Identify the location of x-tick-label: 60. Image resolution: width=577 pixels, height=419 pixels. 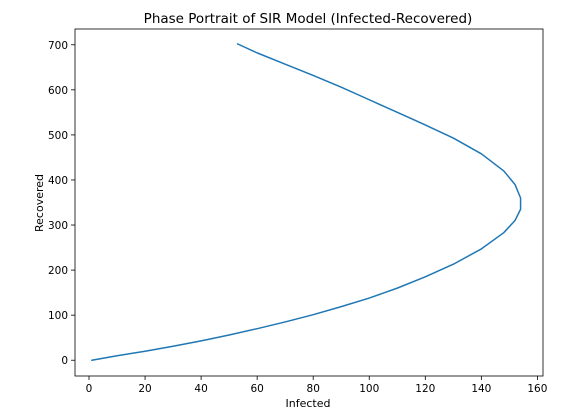
(256, 389).